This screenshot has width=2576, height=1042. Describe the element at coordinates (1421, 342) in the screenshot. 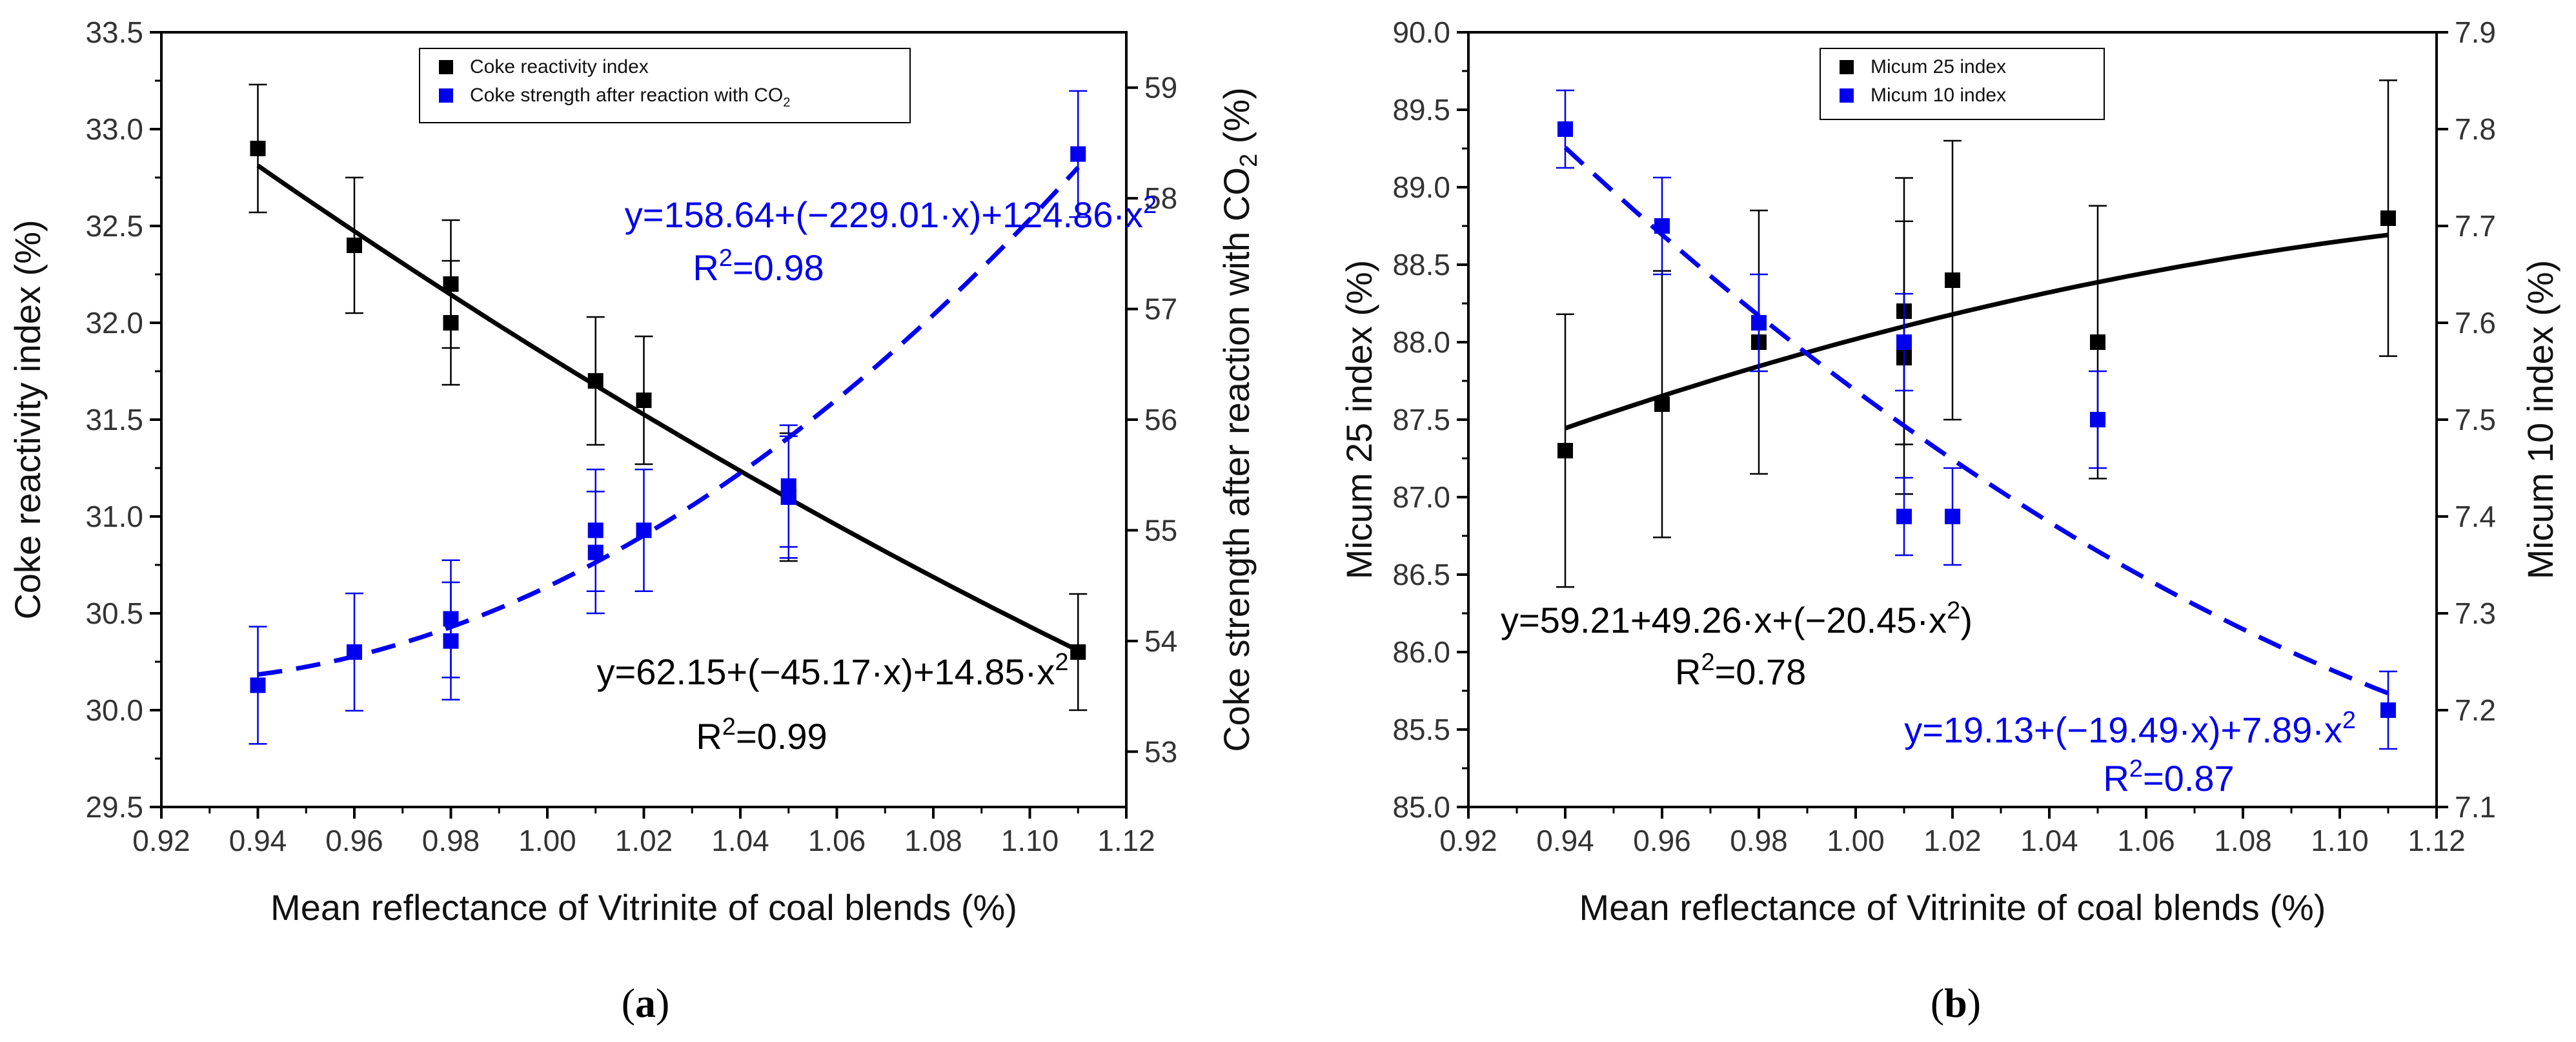

I see `y-left-tick-label: 88.0` at that location.